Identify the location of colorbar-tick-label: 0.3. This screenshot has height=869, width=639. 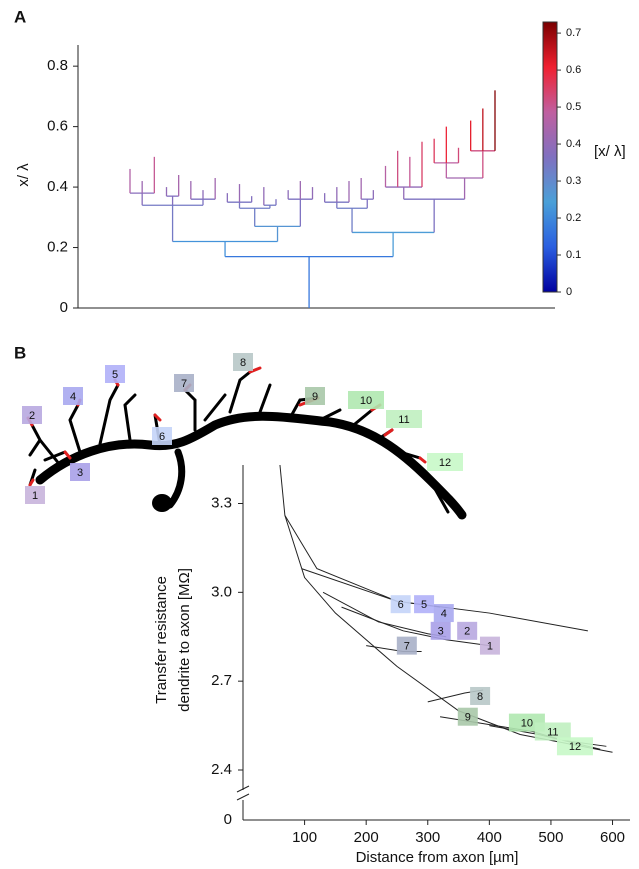
(573, 181).